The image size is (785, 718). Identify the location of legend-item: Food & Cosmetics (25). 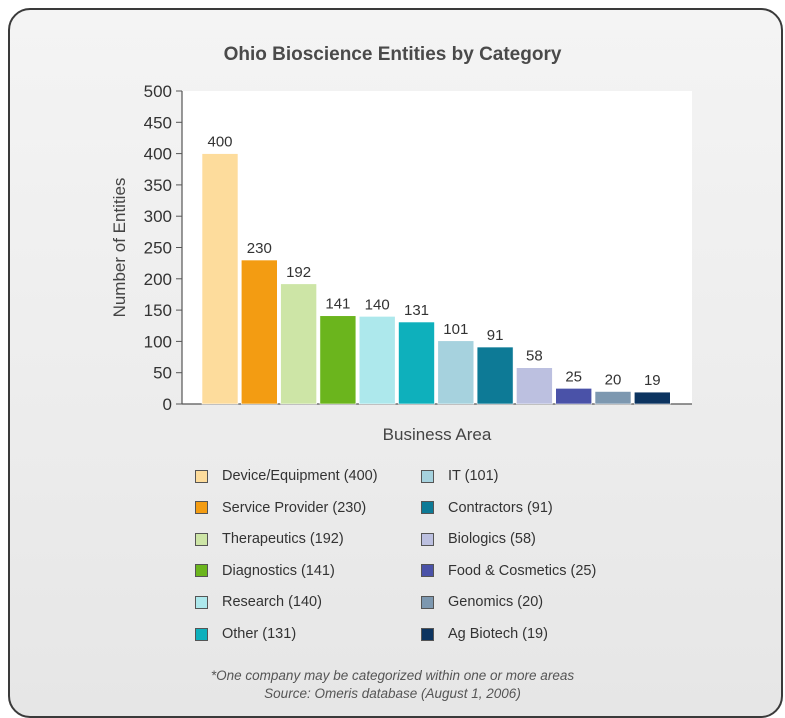
(508, 571).